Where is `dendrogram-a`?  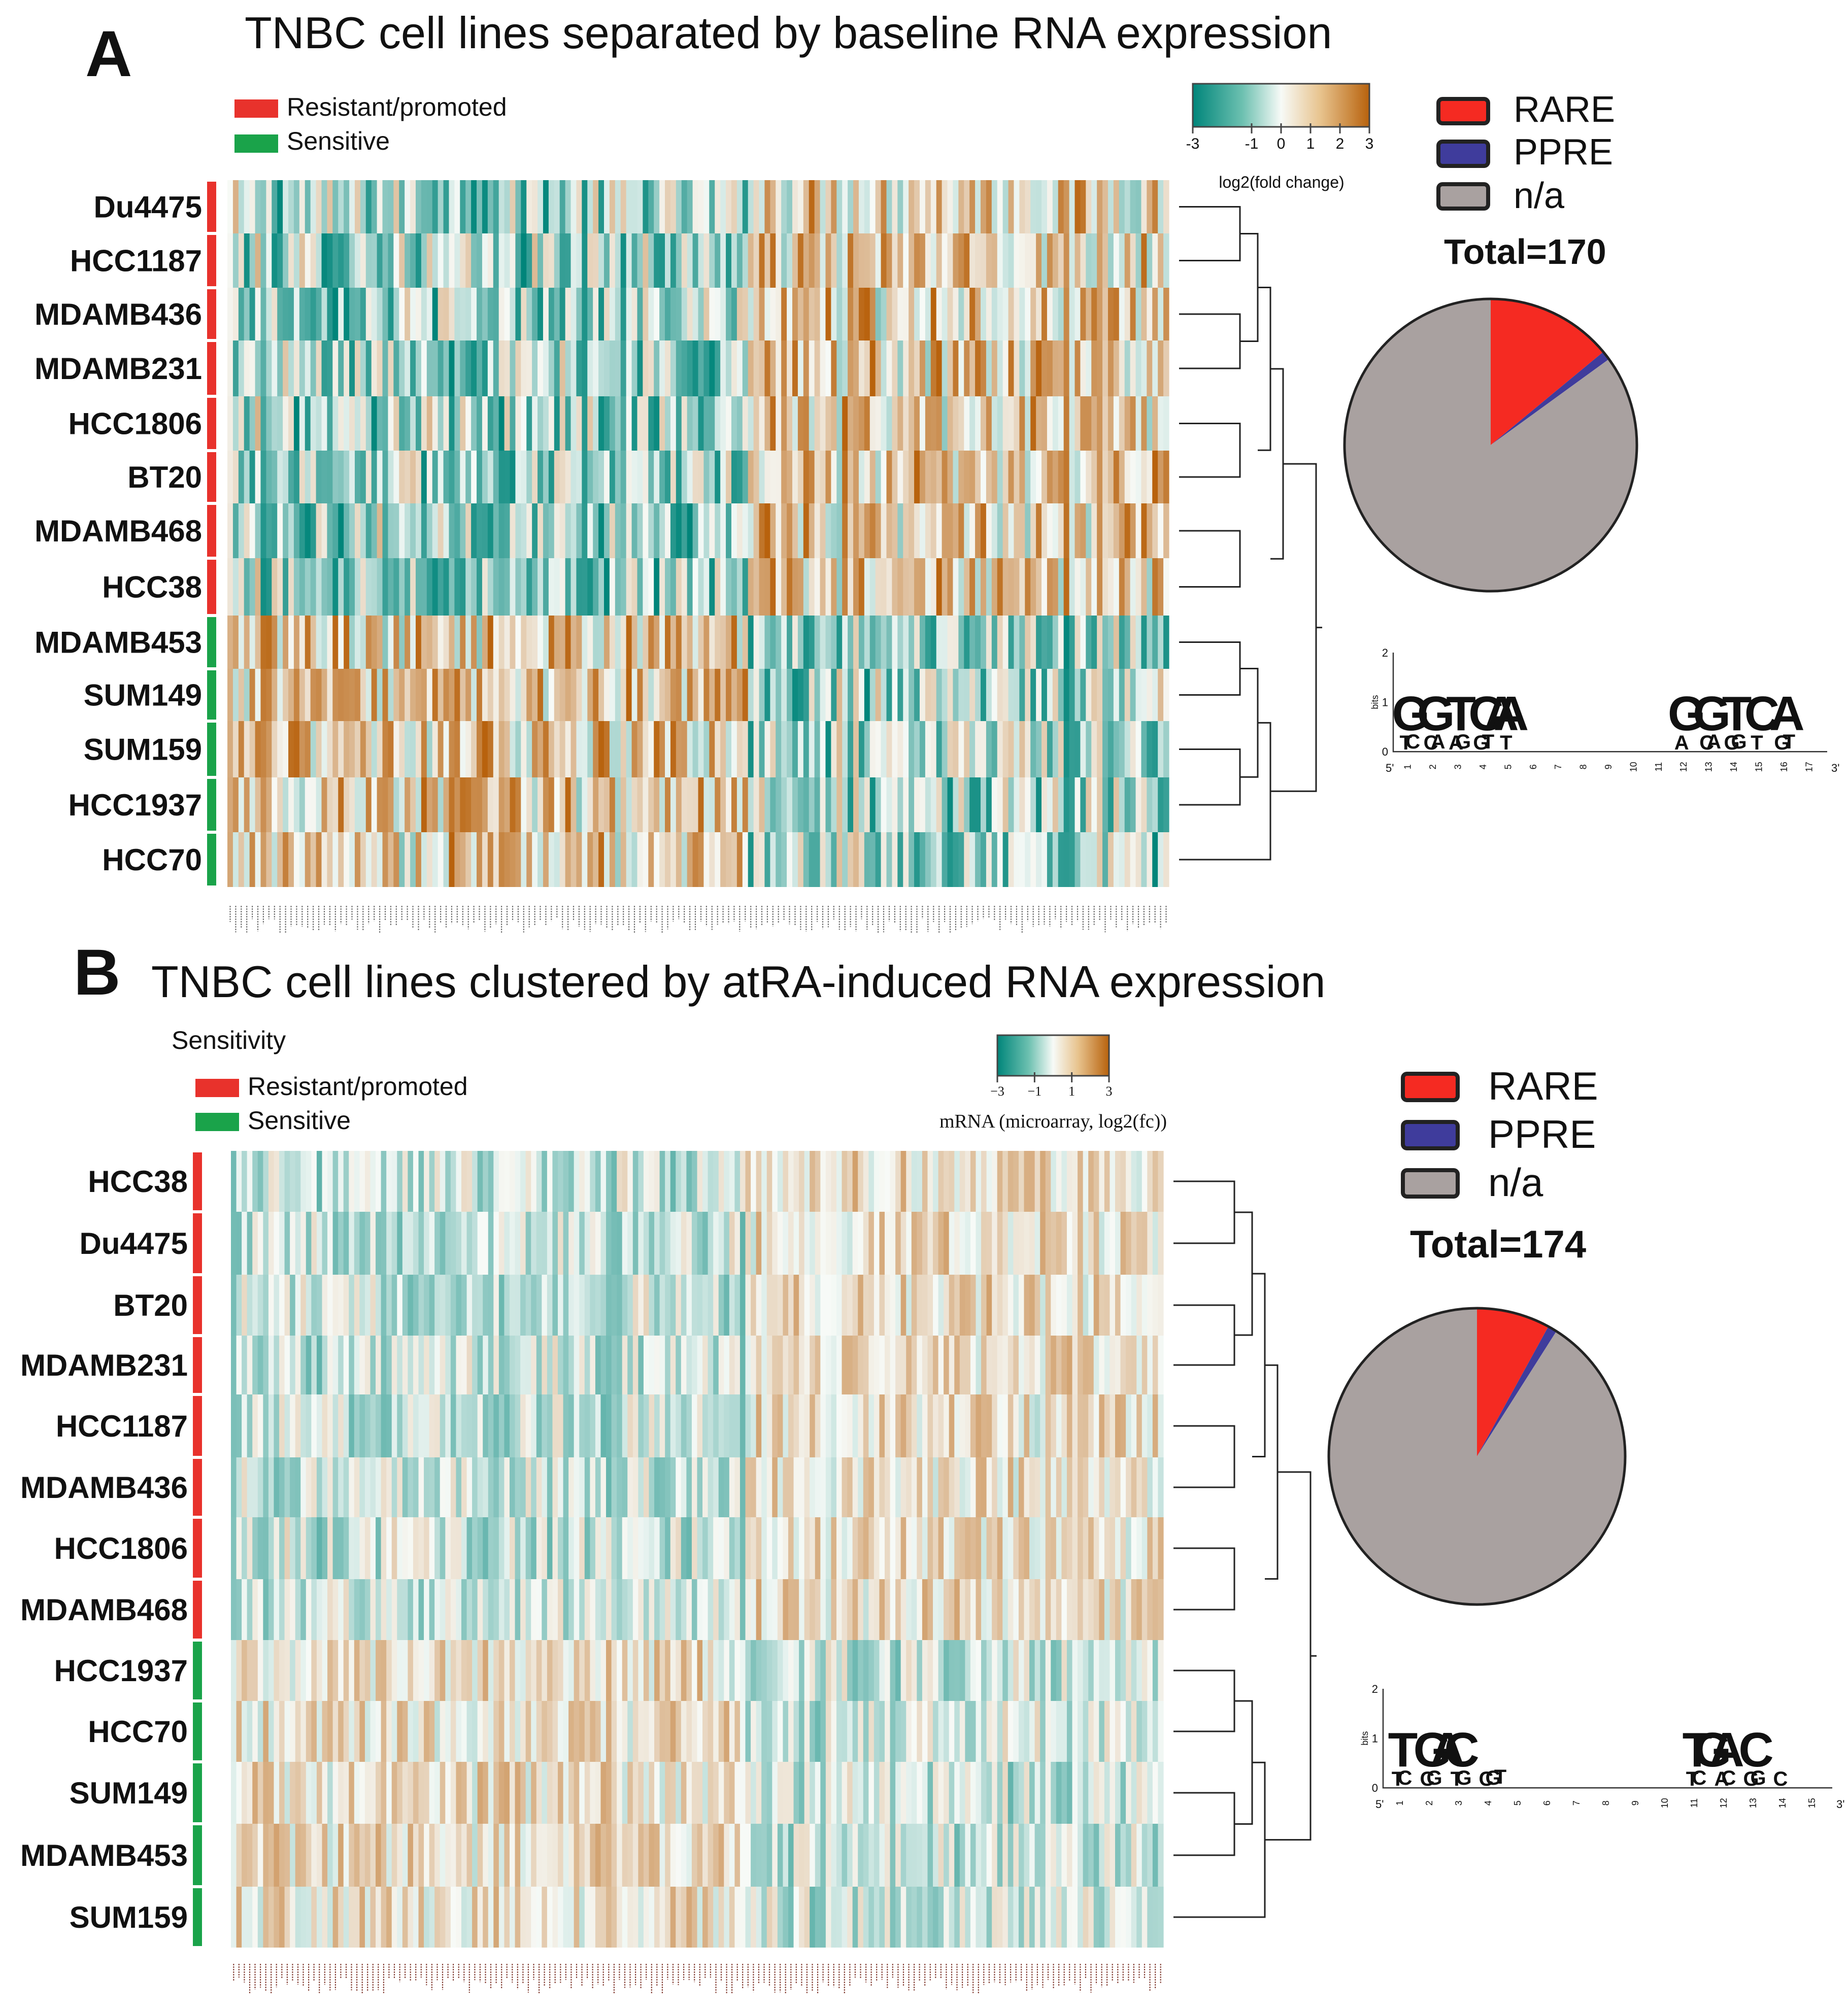 dendrogram-a is located at coordinates (1250, 533).